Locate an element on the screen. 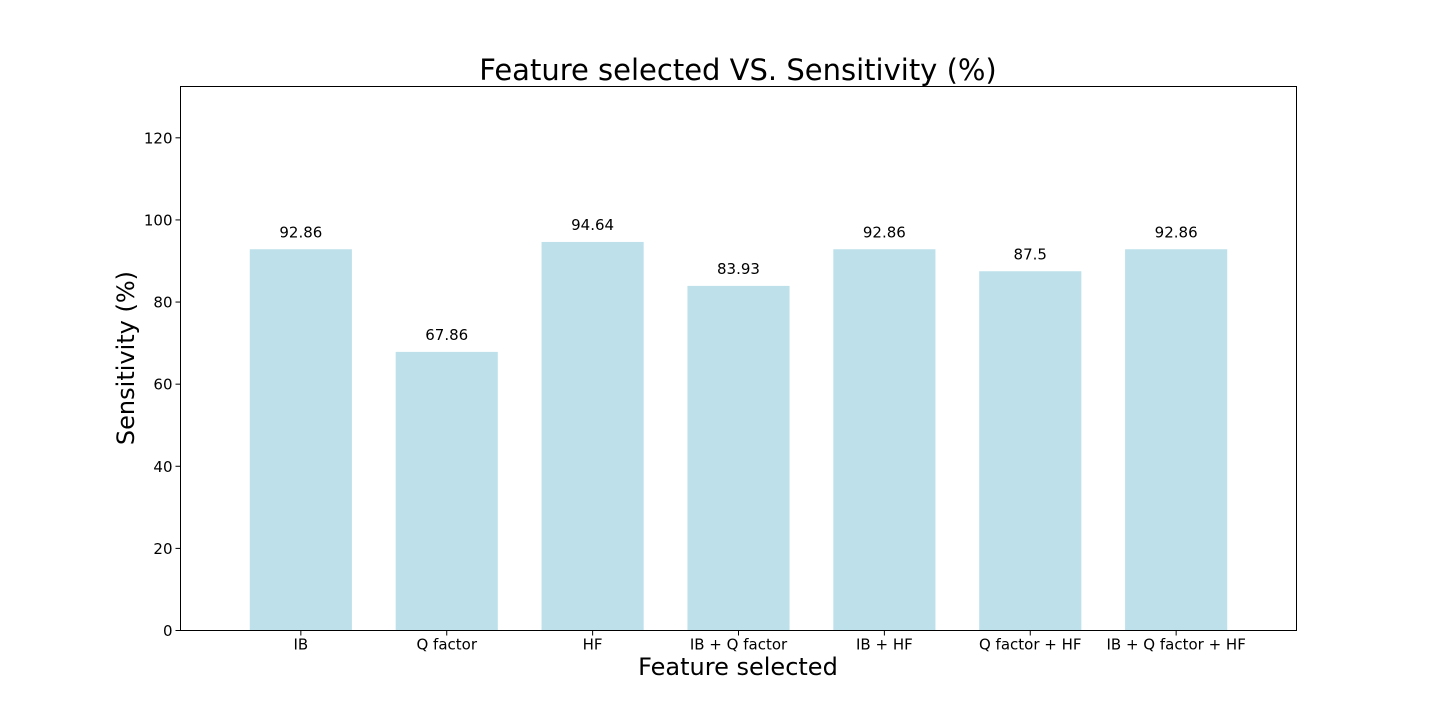  data-labels-group: 92.86 67.86 94.64 83.93 92.86 87.5 92.86 is located at coordinates (738, 280).